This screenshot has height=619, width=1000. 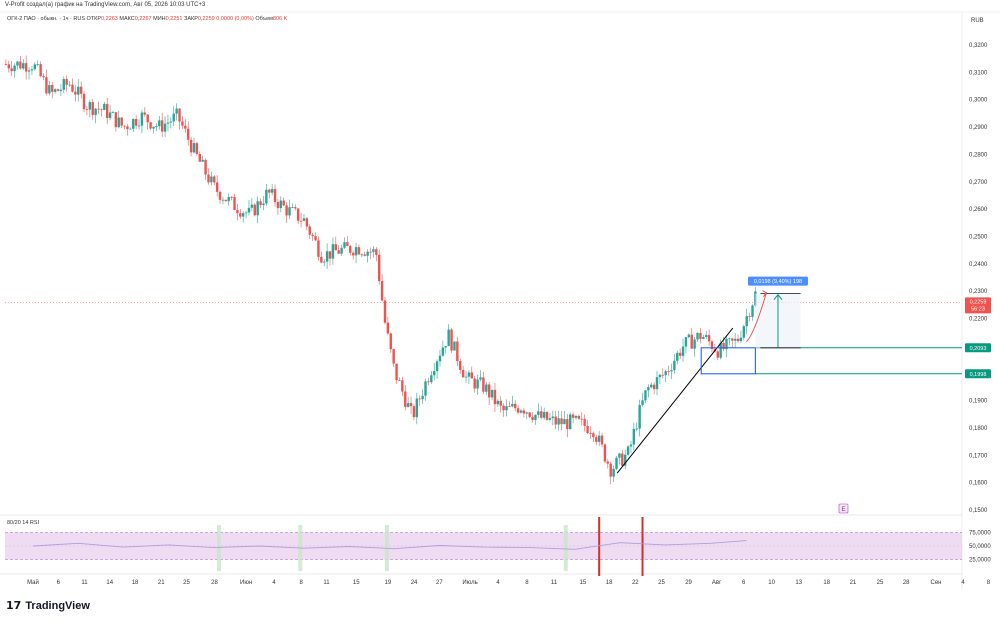 What do you see at coordinates (771, 583) in the screenshot?
I see `time-axis-tick: 10` at bounding box center [771, 583].